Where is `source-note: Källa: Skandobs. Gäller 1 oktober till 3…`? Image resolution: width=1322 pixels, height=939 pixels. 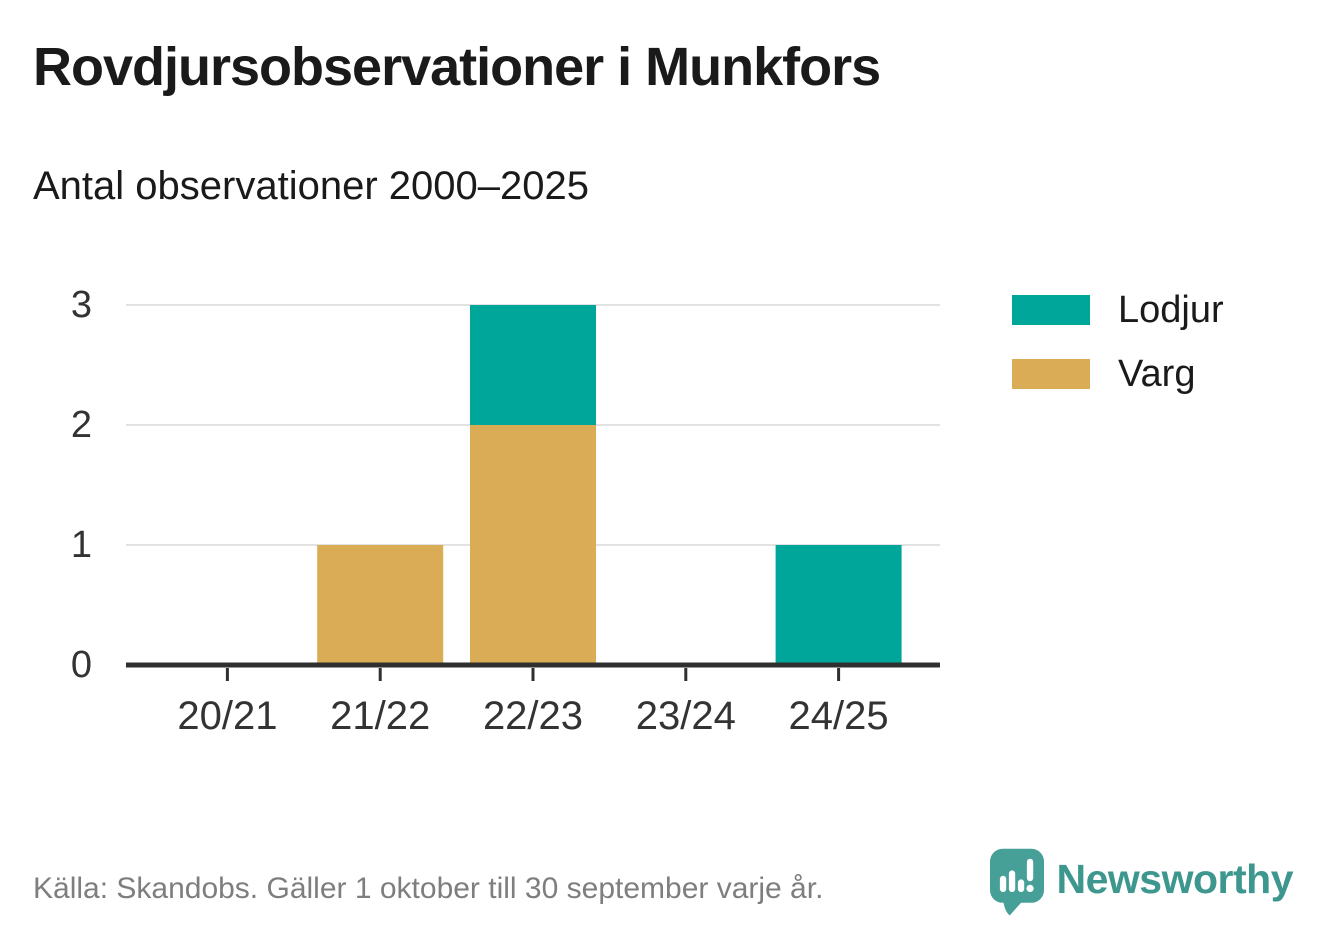
source-note: Källa: Skandobs. Gäller 1 oktober till 3… is located at coordinates (428, 888).